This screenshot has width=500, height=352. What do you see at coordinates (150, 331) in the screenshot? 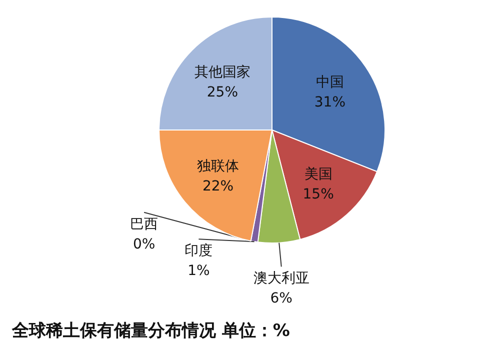
I see `text: 全球稀土保有储量分布情况 单位：%` at bounding box center [150, 331].